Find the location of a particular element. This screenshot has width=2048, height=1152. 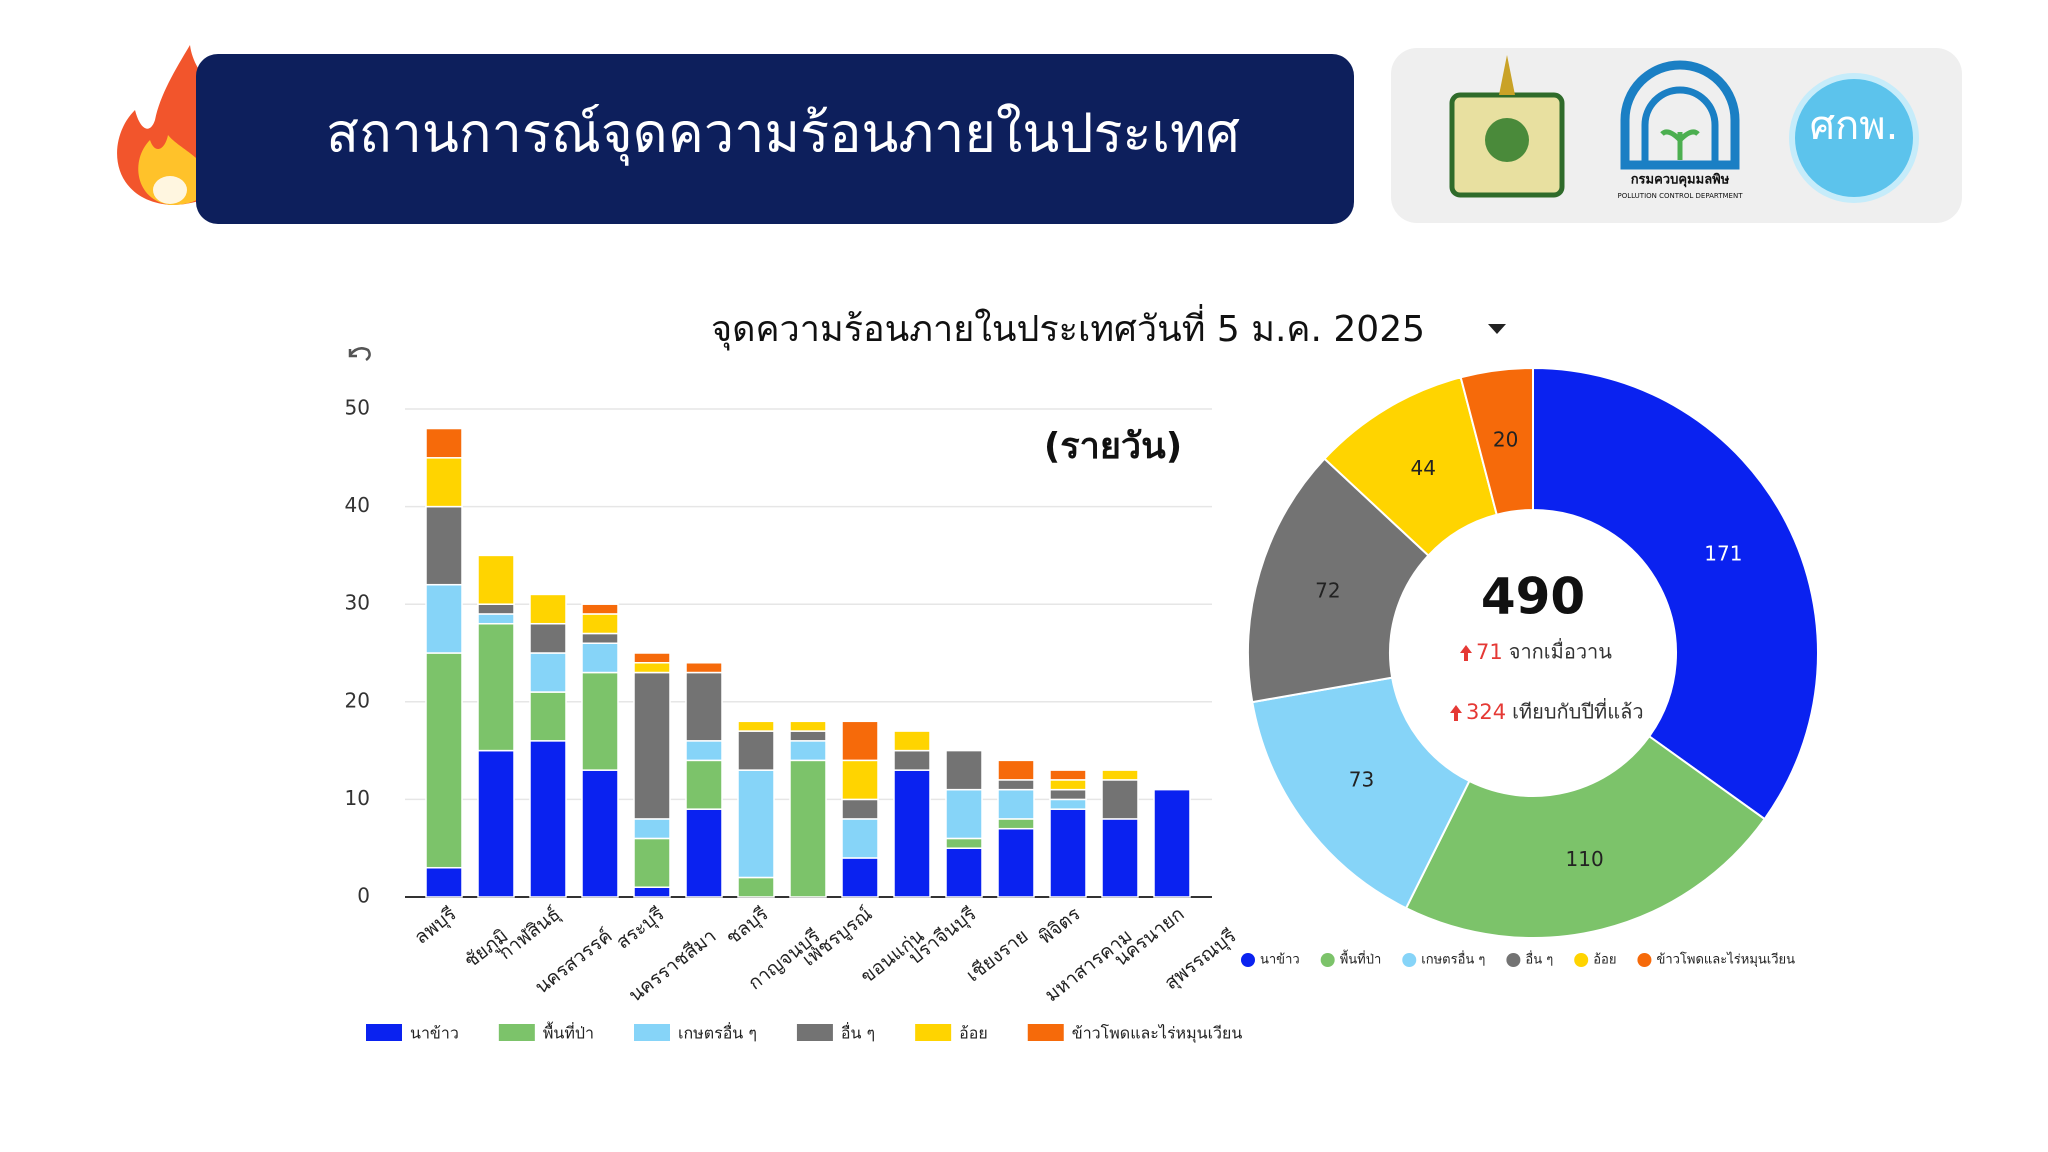

y-tick-label: 30 is located at coordinates (357, 603).